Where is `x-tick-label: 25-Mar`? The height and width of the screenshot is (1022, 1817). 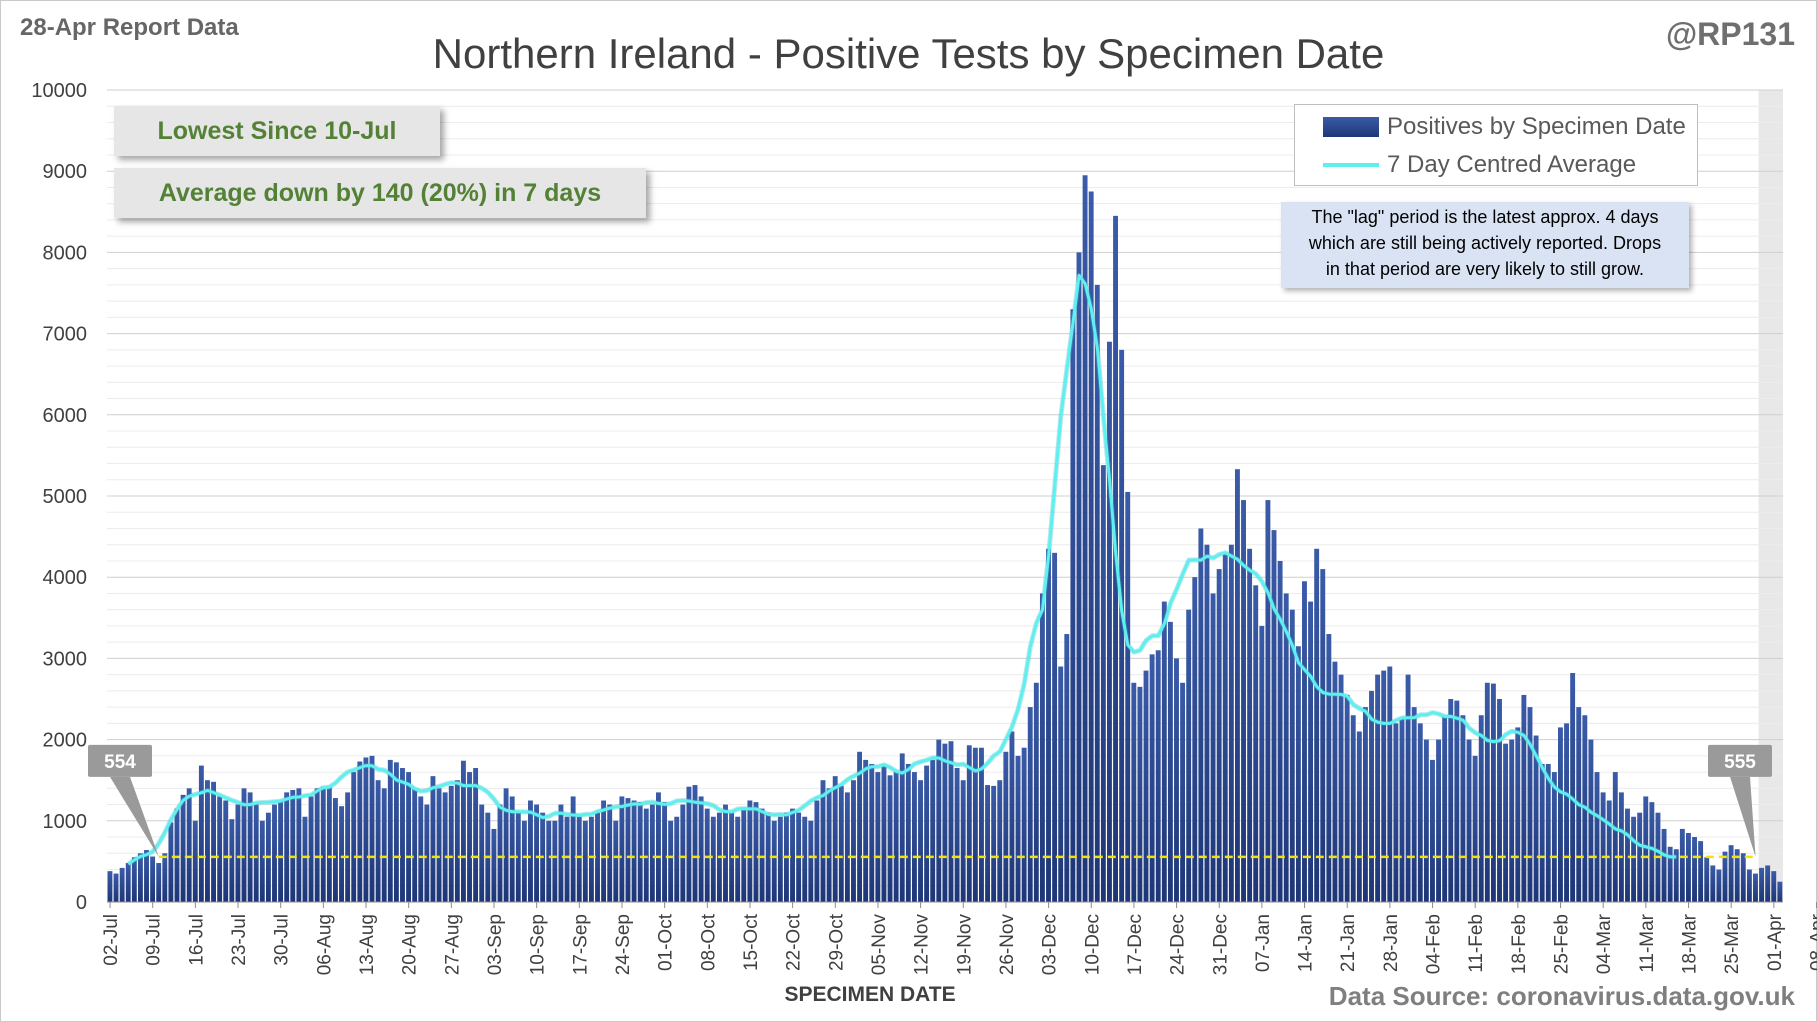 x-tick-label: 25-Mar is located at coordinates (1732, 943).